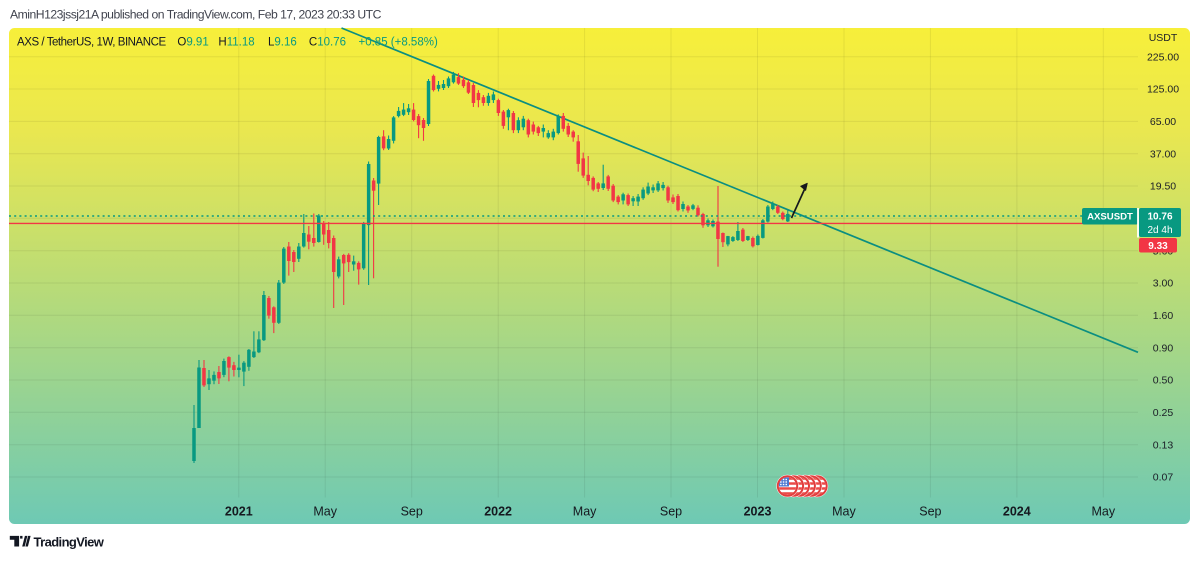  Describe the element at coordinates (327, 42) in the screenshot. I see `svg-text: C10.76` at that location.